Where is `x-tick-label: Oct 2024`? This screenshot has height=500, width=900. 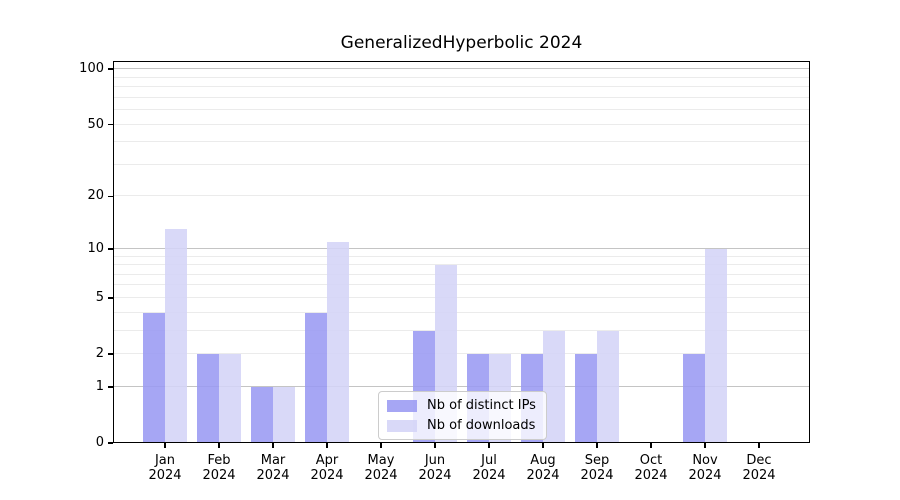 x-tick-label: Oct 2024 is located at coordinates (651, 468).